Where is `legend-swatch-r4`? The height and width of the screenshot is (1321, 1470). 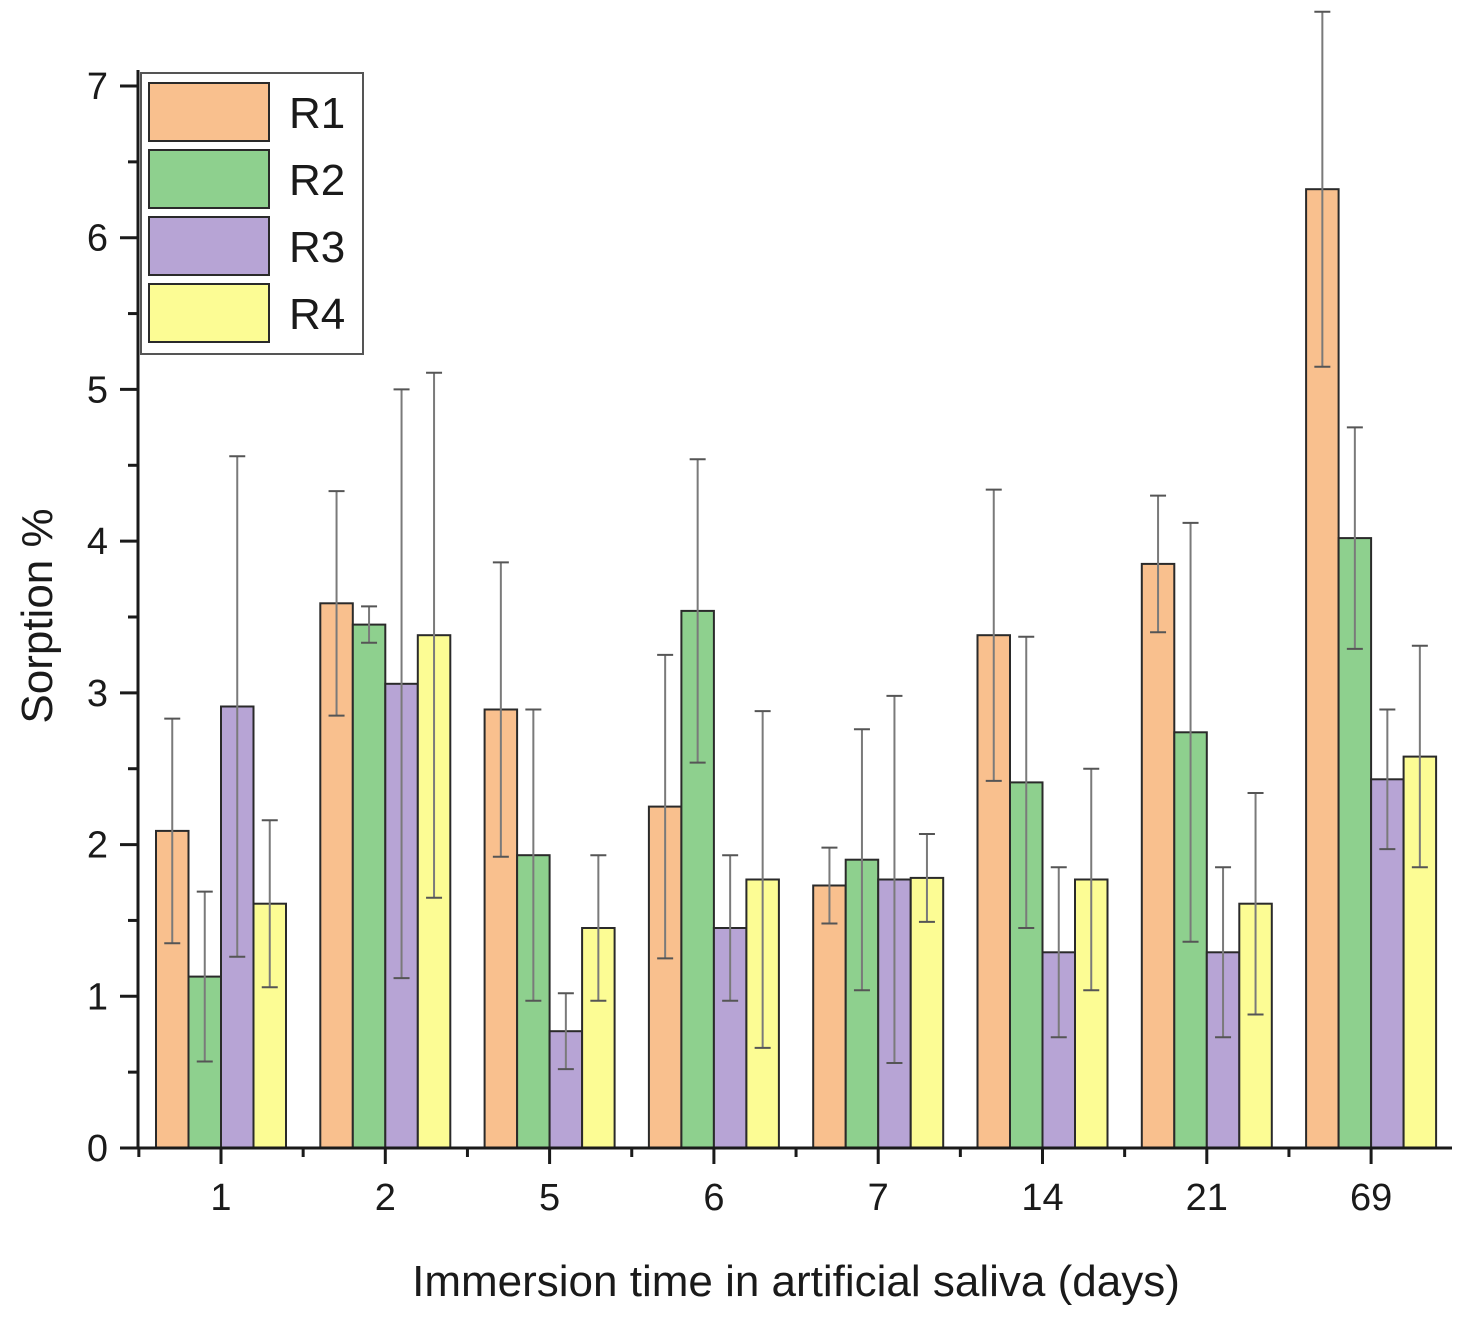
legend-swatch-r4 is located at coordinates (209, 313).